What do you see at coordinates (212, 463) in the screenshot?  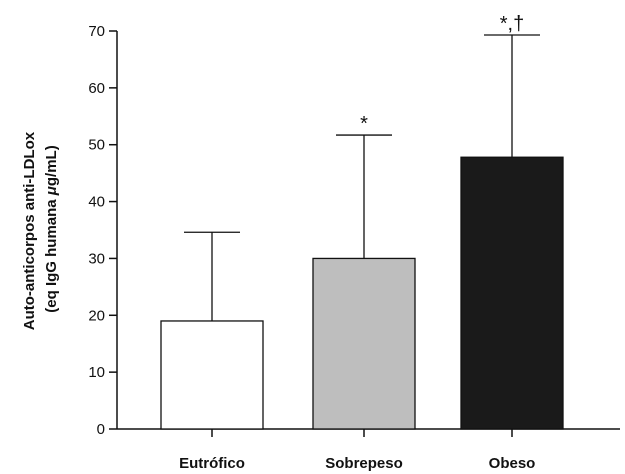 I see `category-label-1: Eutrófico` at bounding box center [212, 463].